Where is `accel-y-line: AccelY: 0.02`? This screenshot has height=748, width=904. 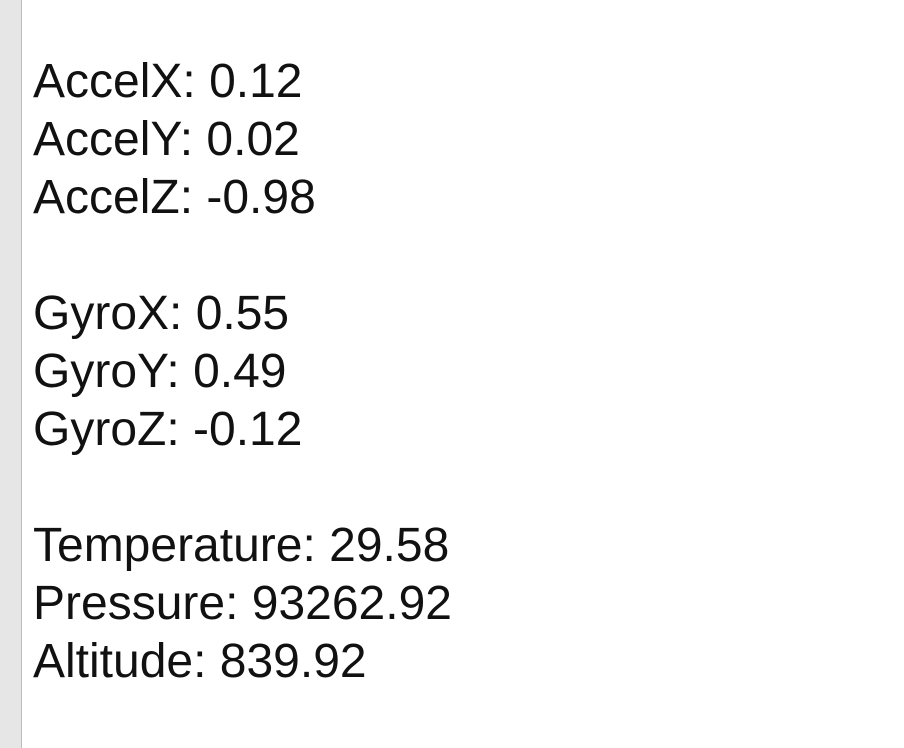
accel-y-line: AccelY: 0.02 is located at coordinates (242, 140).